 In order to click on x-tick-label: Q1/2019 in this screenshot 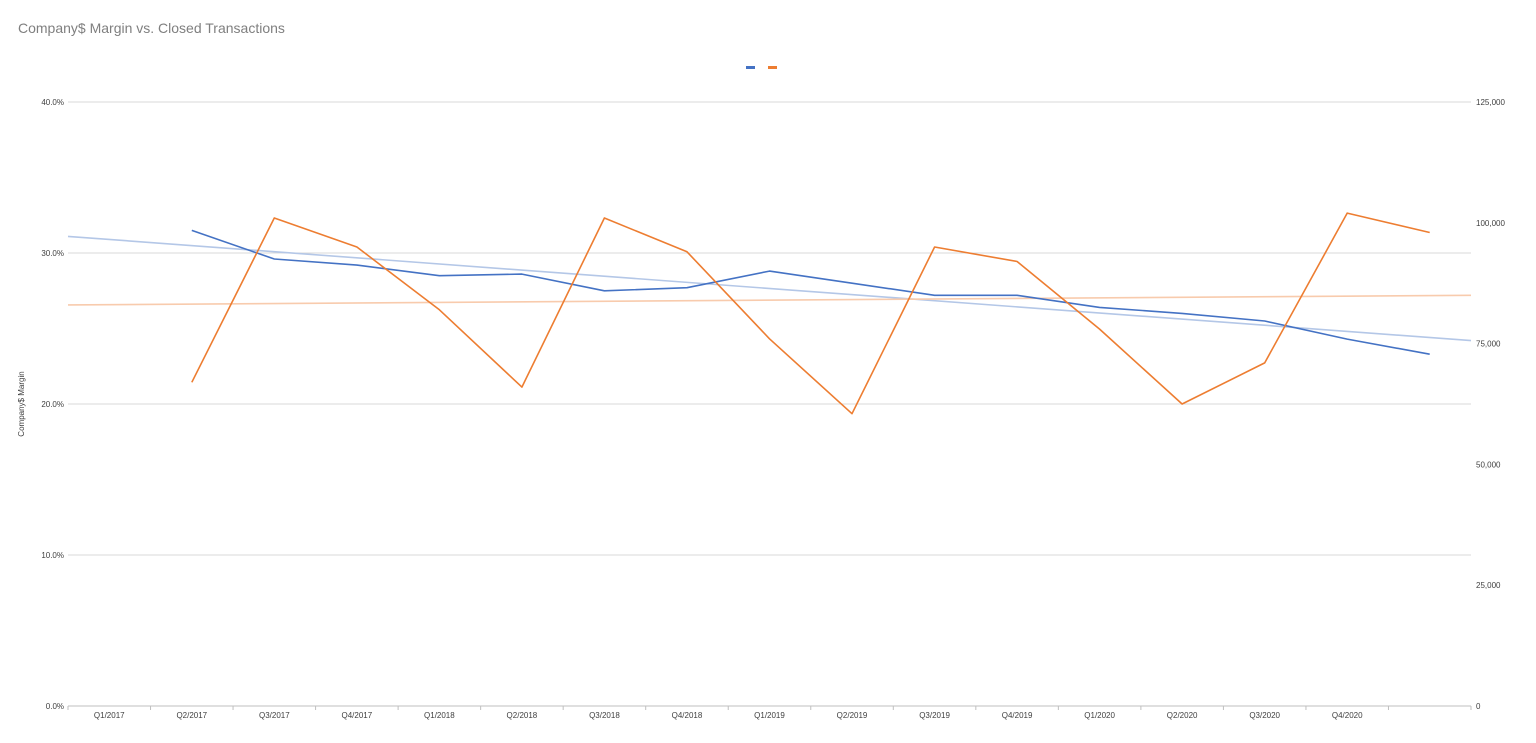, I will do `click(769, 715)`.